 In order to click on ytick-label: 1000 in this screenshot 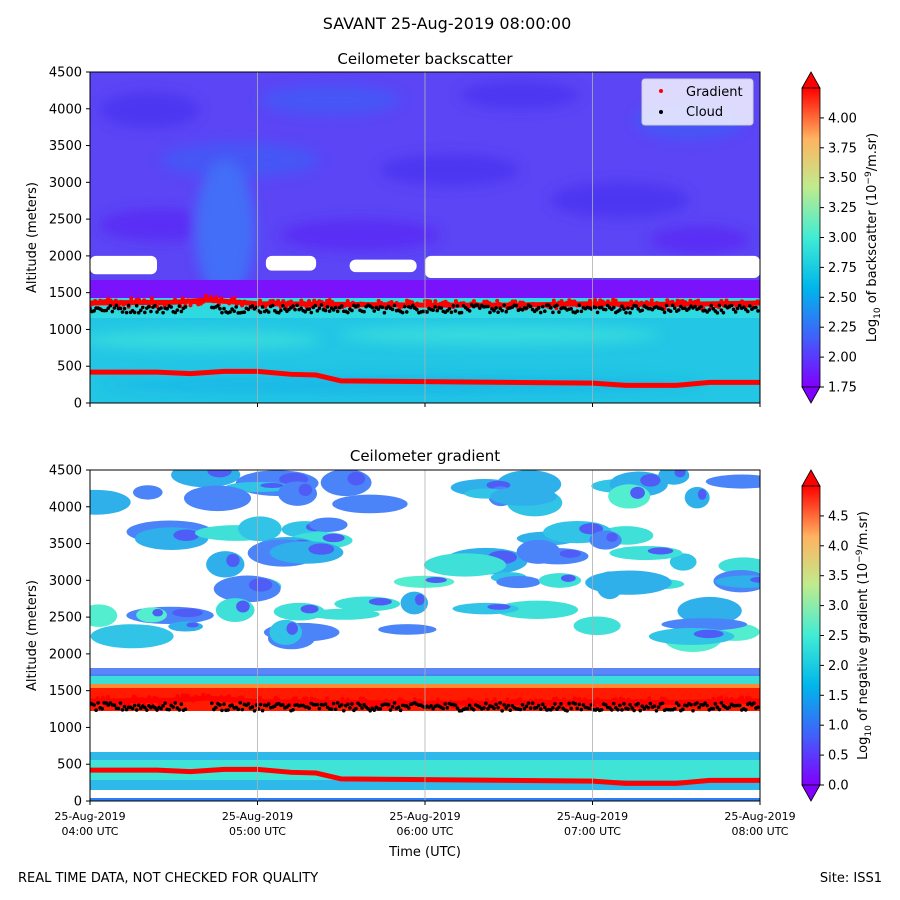, I will do `click(65, 728)`.